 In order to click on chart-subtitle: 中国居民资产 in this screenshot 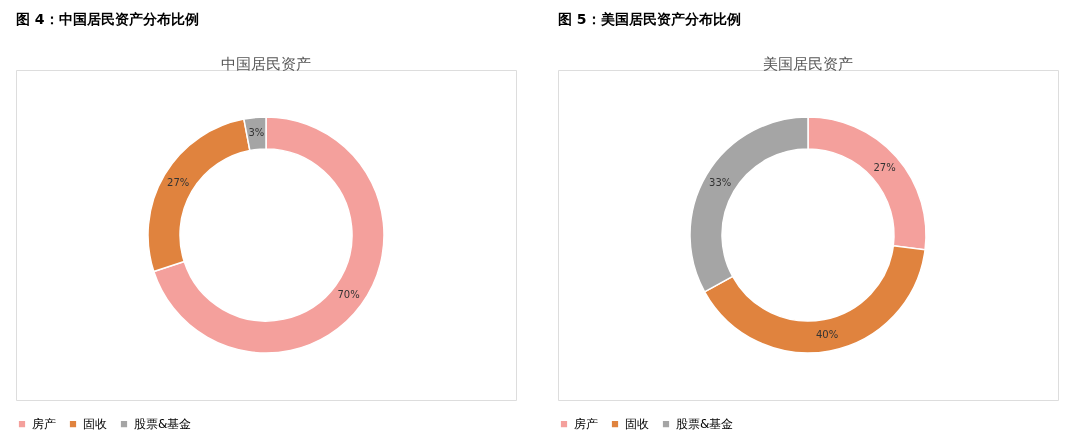, I will do `click(266, 64)`.